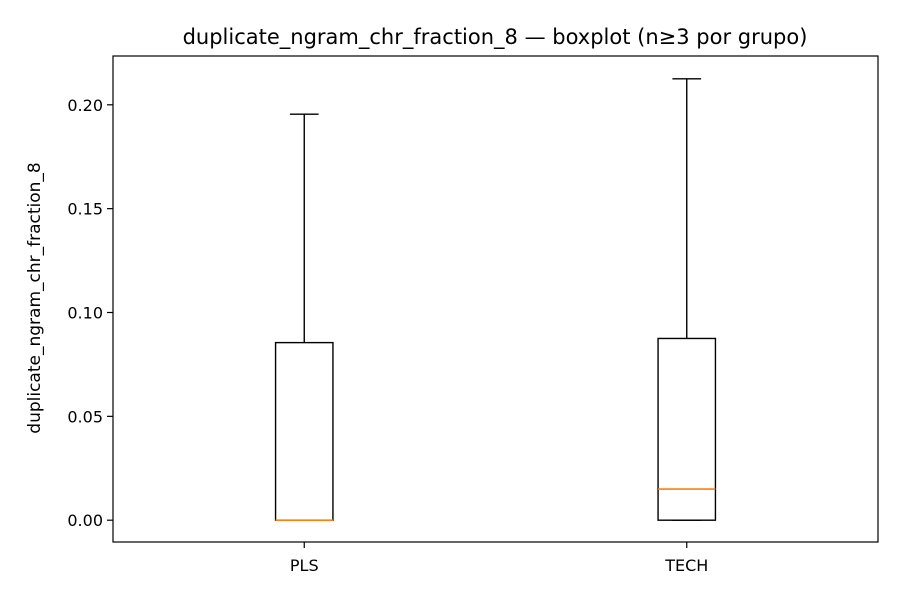 This screenshot has height=600, width=900. I want to click on y-tick-label: 0.05, so click(85, 416).